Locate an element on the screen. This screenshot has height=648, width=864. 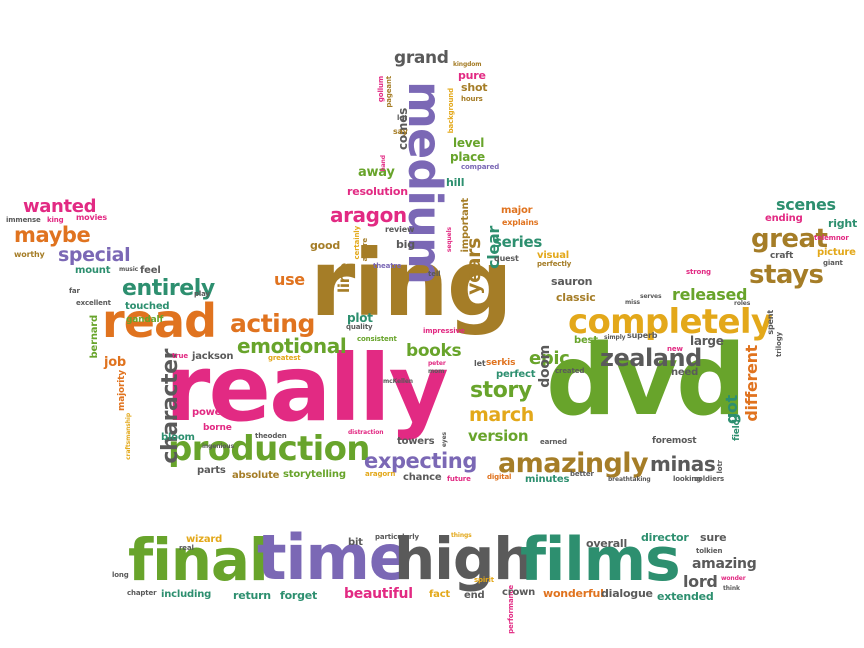
word-bit: bit is located at coordinates (355, 542).